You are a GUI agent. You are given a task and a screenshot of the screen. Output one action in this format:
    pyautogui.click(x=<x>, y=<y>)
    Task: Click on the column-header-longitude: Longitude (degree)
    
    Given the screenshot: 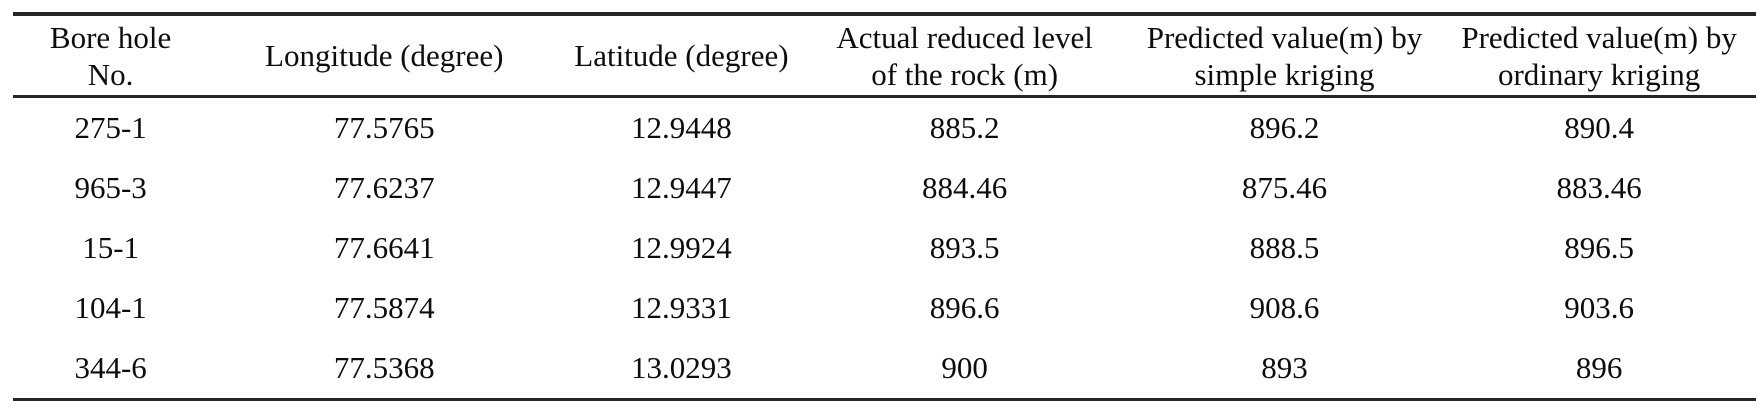 What is the action you would take?
    pyautogui.click(x=384, y=56)
    